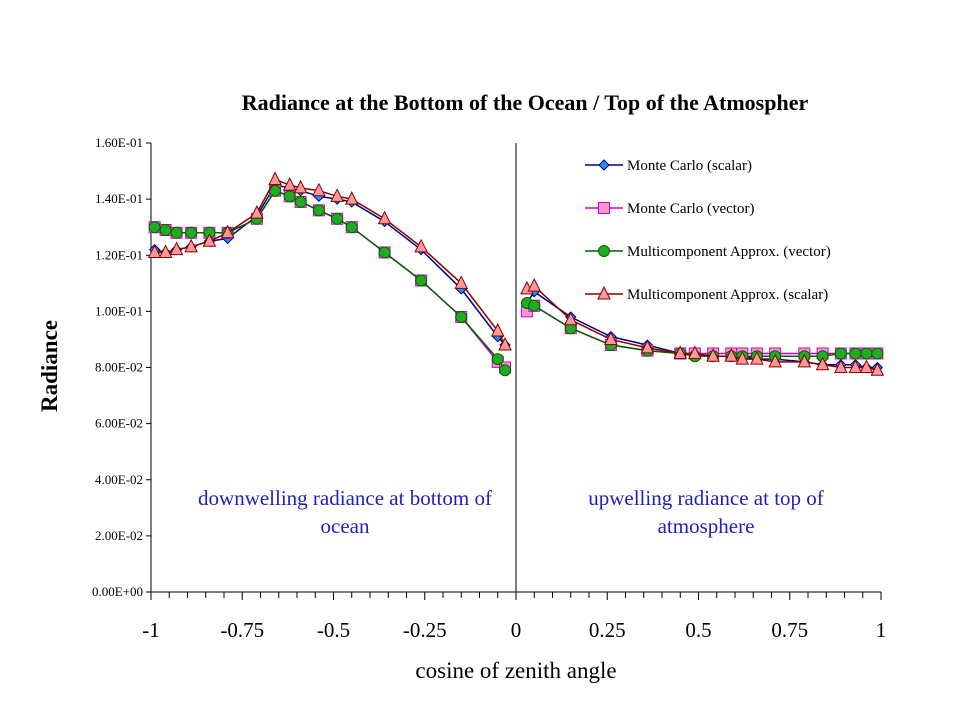 The width and height of the screenshot is (960, 720). I want to click on x-tick-label: -1, so click(151, 630).